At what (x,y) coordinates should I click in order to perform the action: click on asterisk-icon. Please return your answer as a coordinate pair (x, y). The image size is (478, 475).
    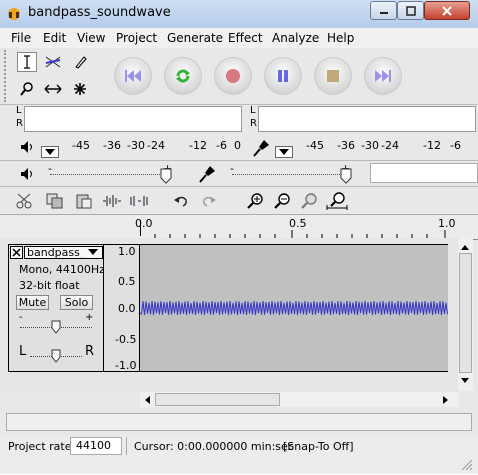
    Looking at the image, I should click on (80, 89).